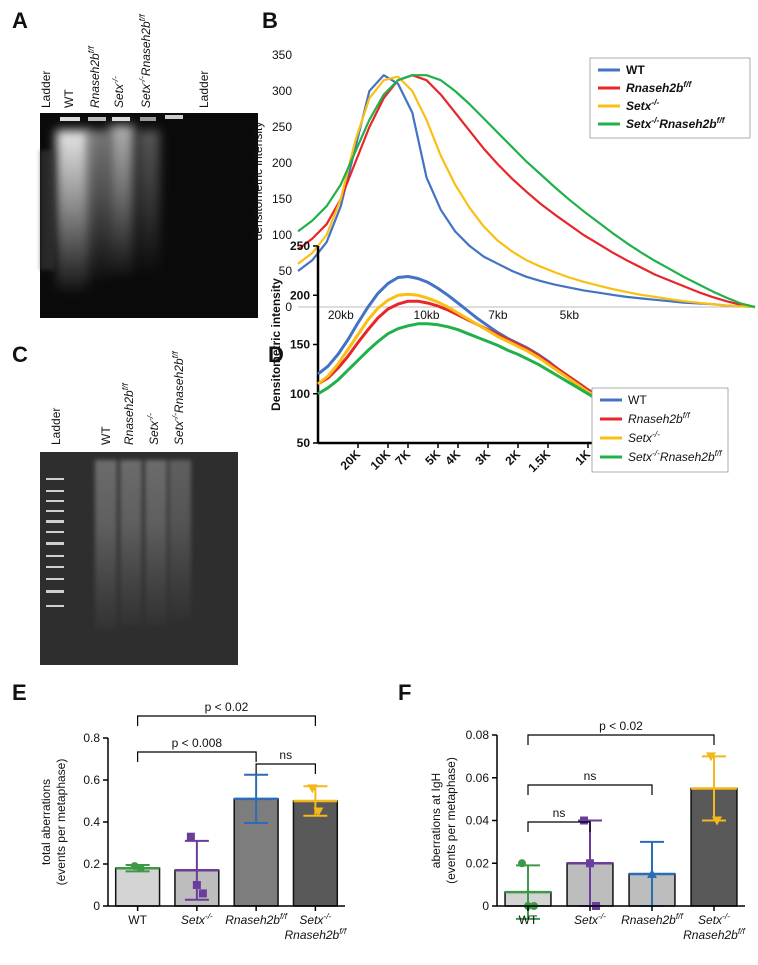 The image size is (758, 965). What do you see at coordinates (282, 91) in the screenshot?
I see `y-tick-label: 300` at bounding box center [282, 91].